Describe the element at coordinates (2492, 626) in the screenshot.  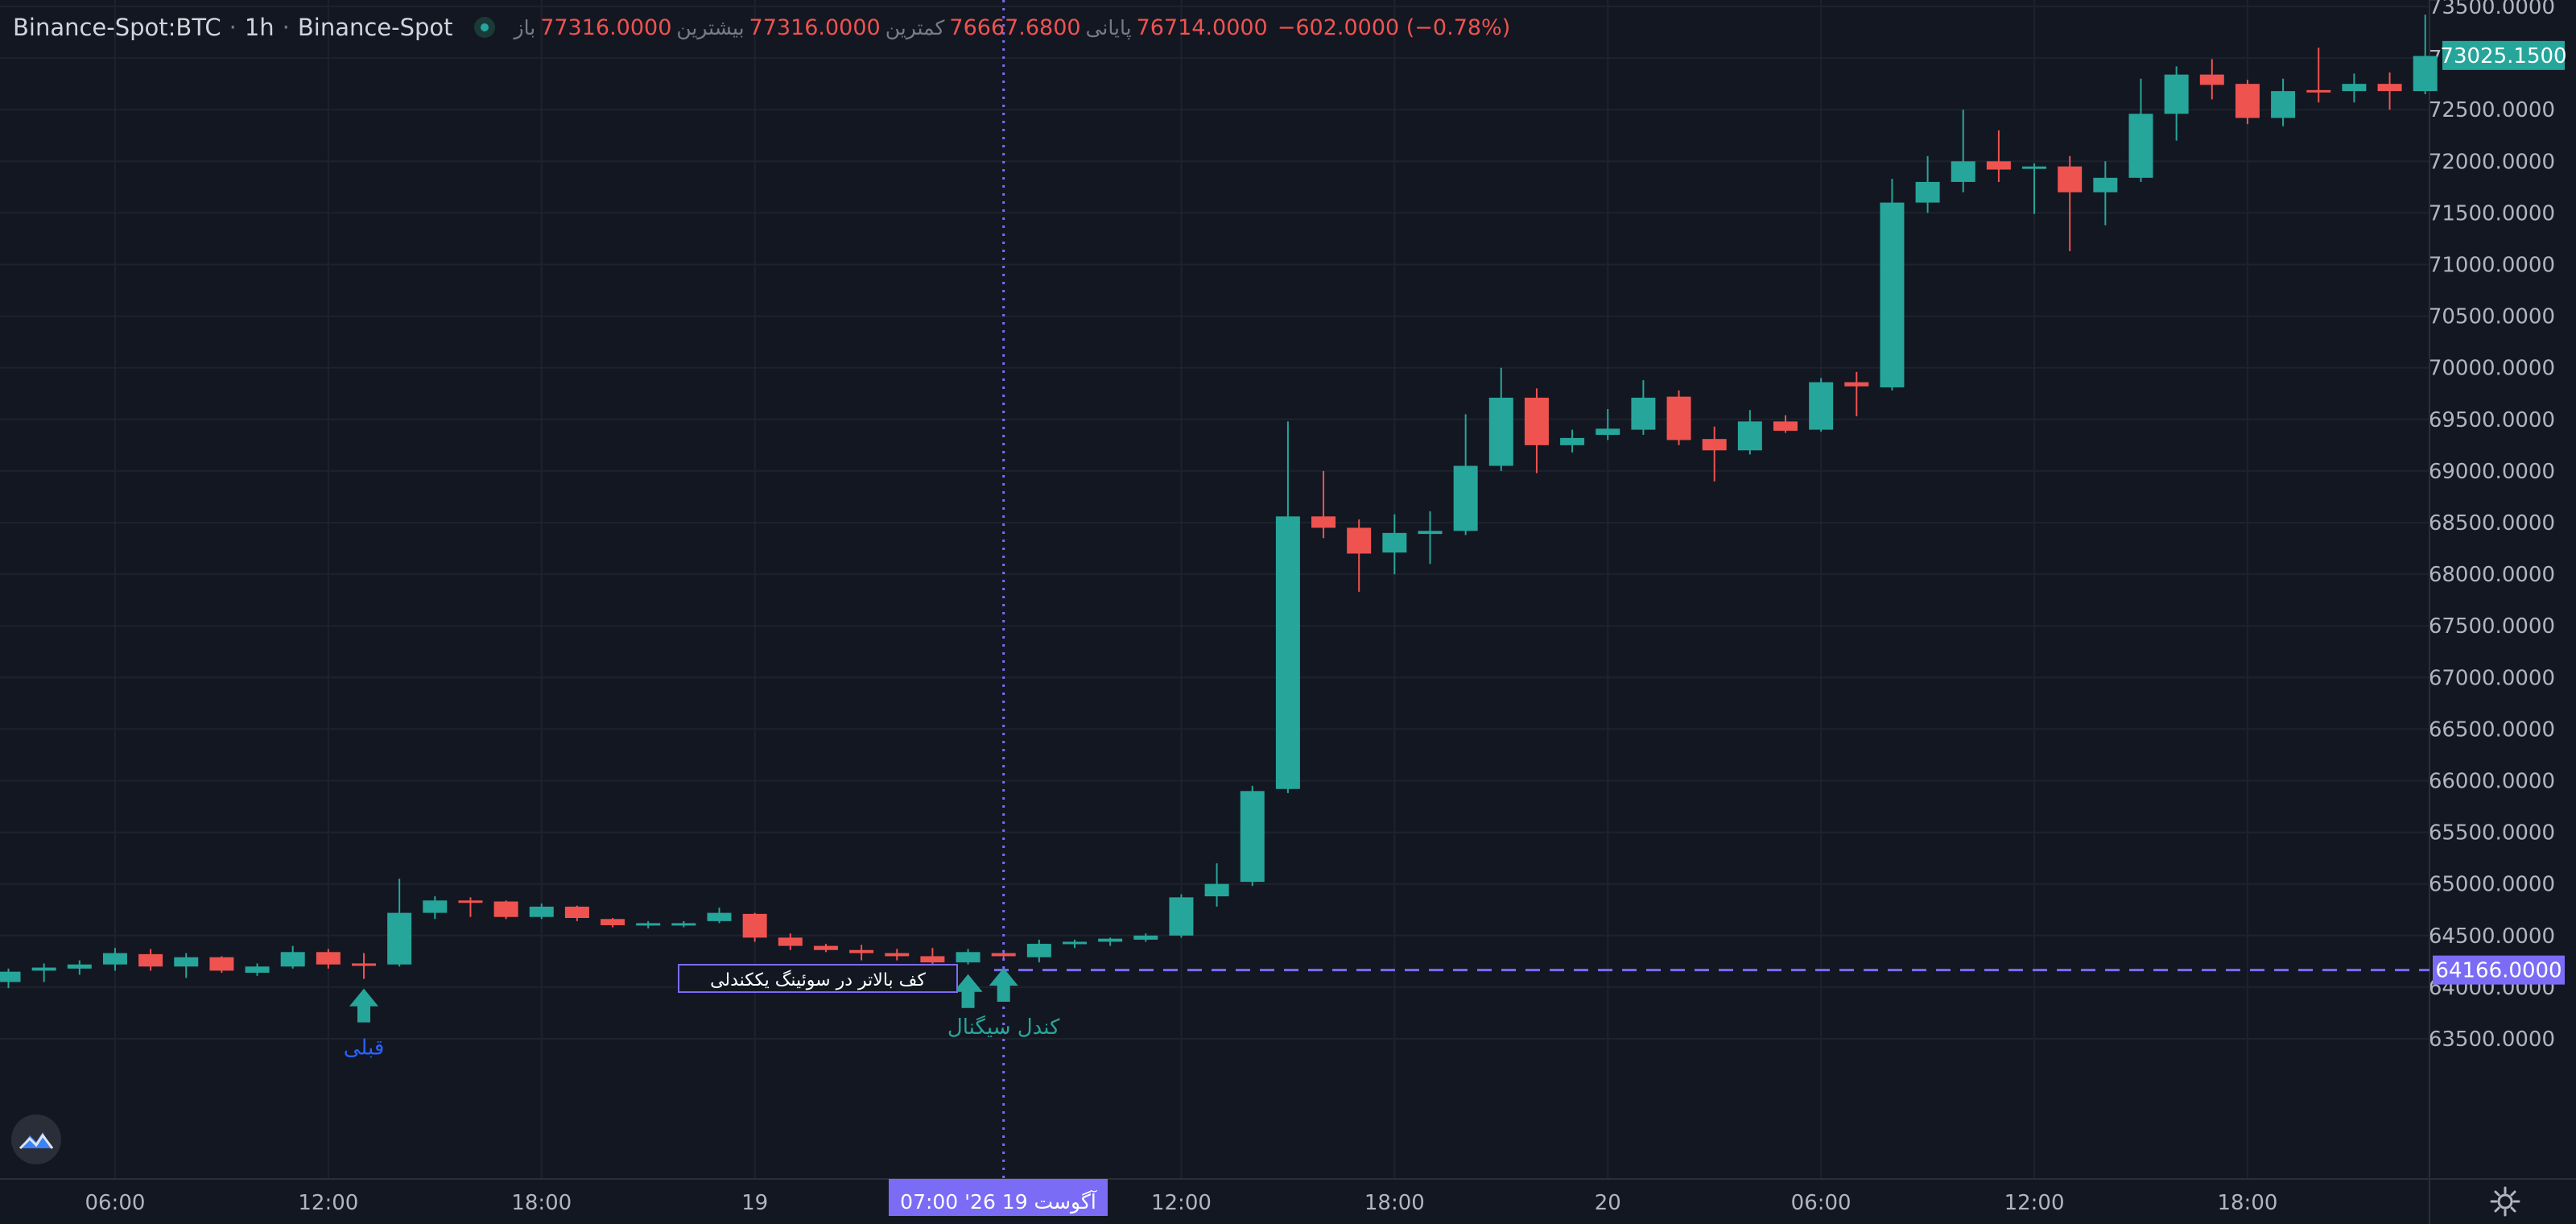
I see `price-axis-label: 67500.0000` at that location.